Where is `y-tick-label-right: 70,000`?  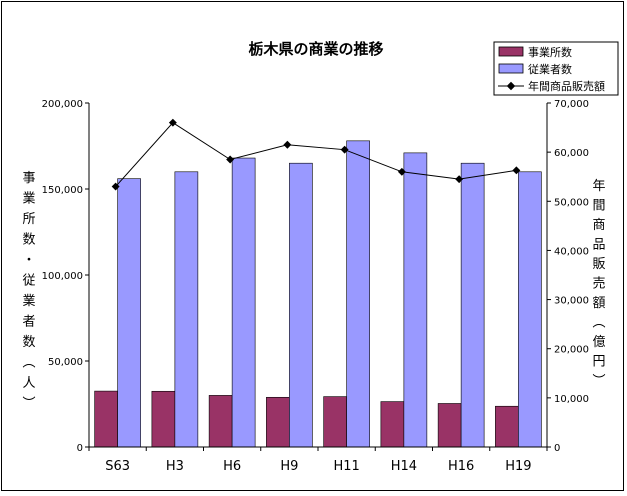 y-tick-label-right: 70,000 is located at coordinates (571, 104).